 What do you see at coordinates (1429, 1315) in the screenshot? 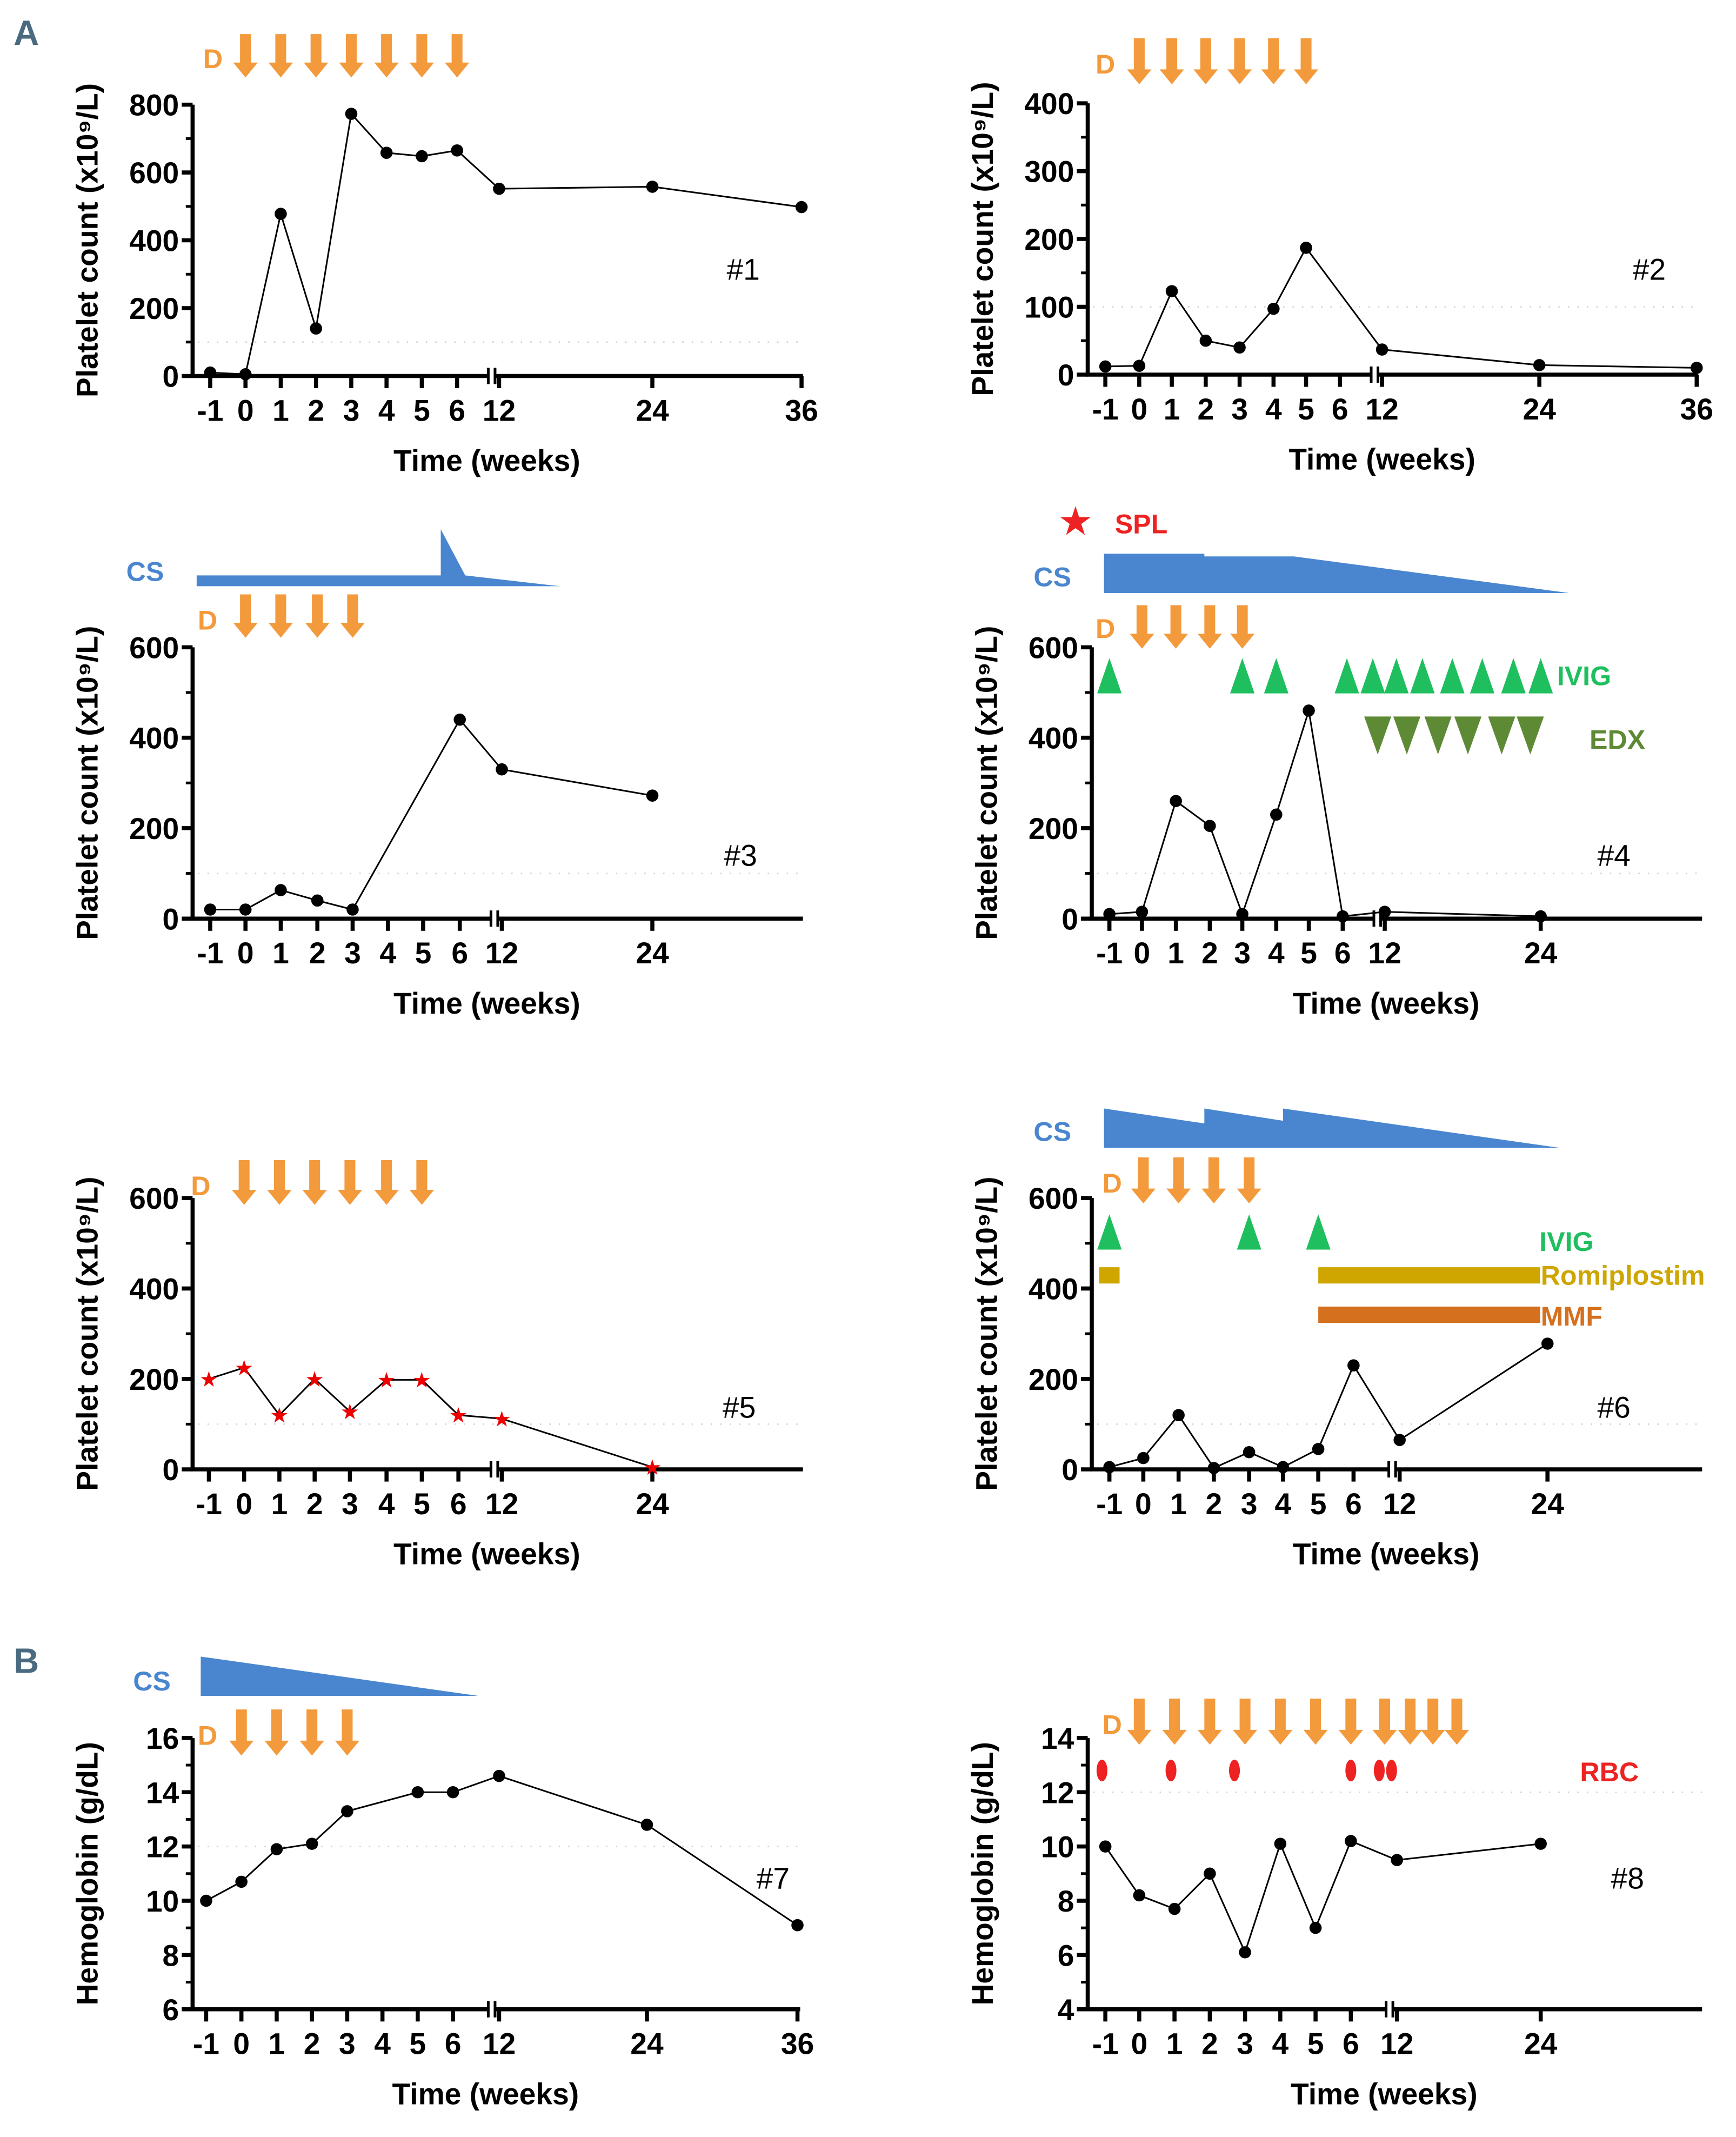
I see `mmf-bar` at bounding box center [1429, 1315].